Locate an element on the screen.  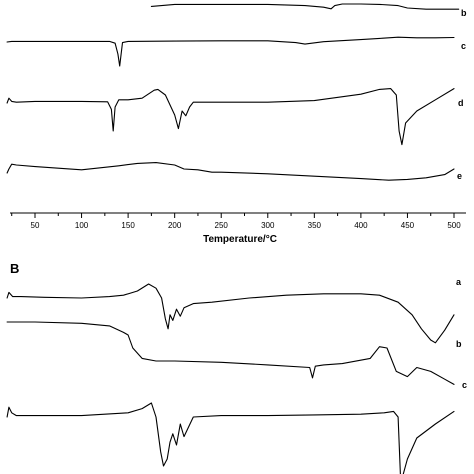
panel-label-b: B is located at coordinates (14, 268).